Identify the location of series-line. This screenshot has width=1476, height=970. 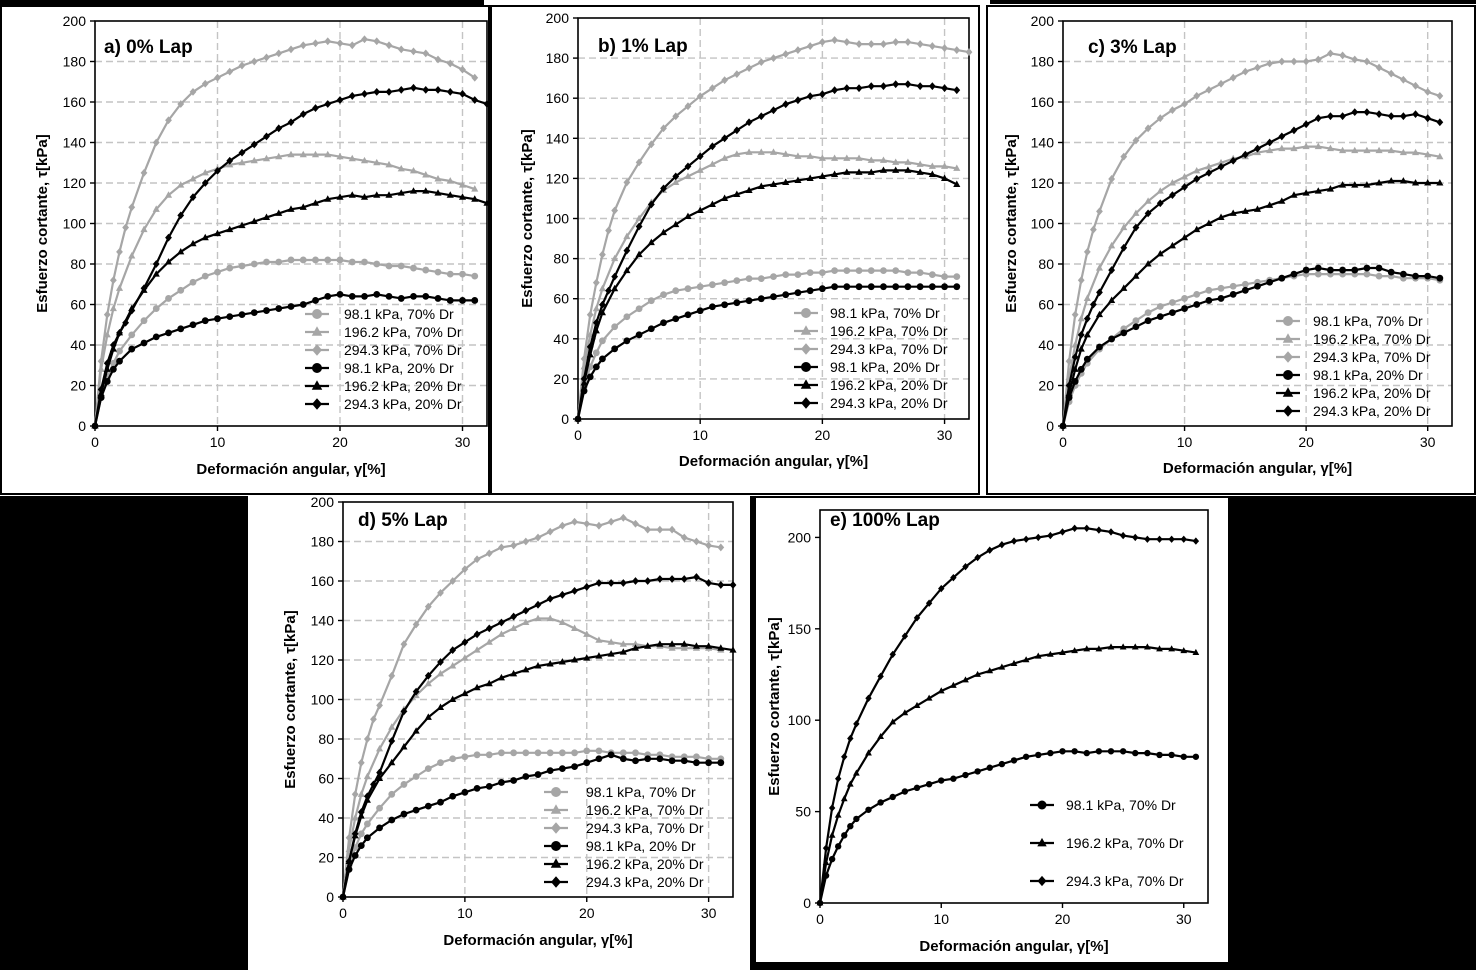
(531, 825).